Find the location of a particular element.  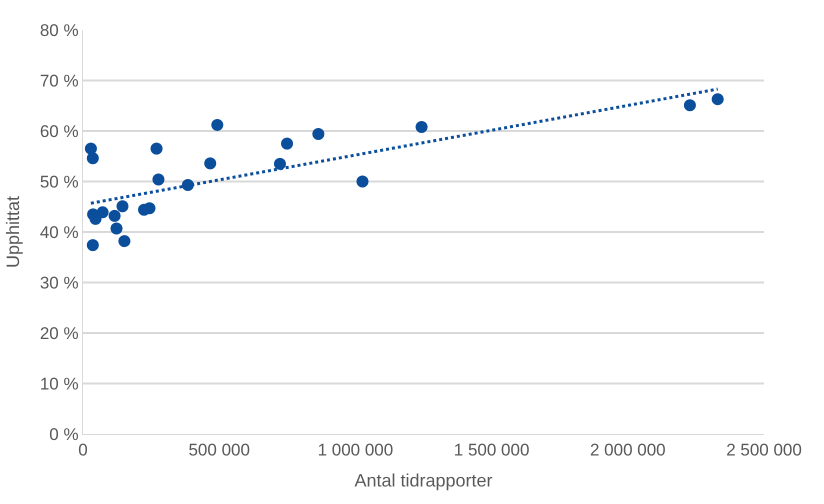

x-tick-label: 2 500 000 is located at coordinates (764, 450).